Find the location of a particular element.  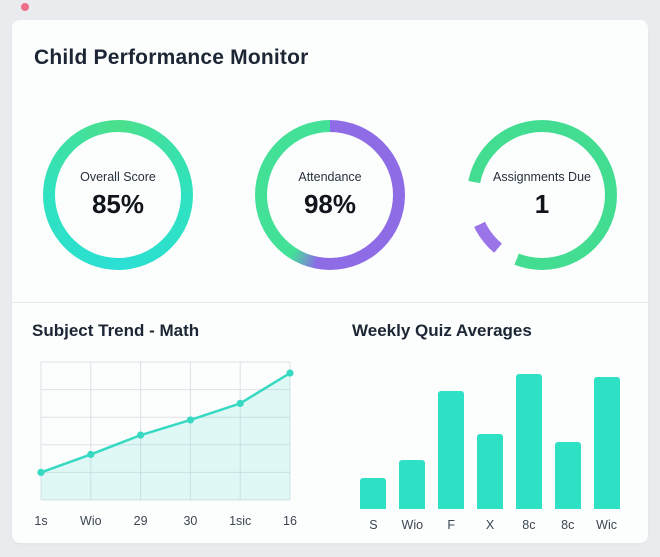

gauge-label: Overall Score is located at coordinates (118, 177).